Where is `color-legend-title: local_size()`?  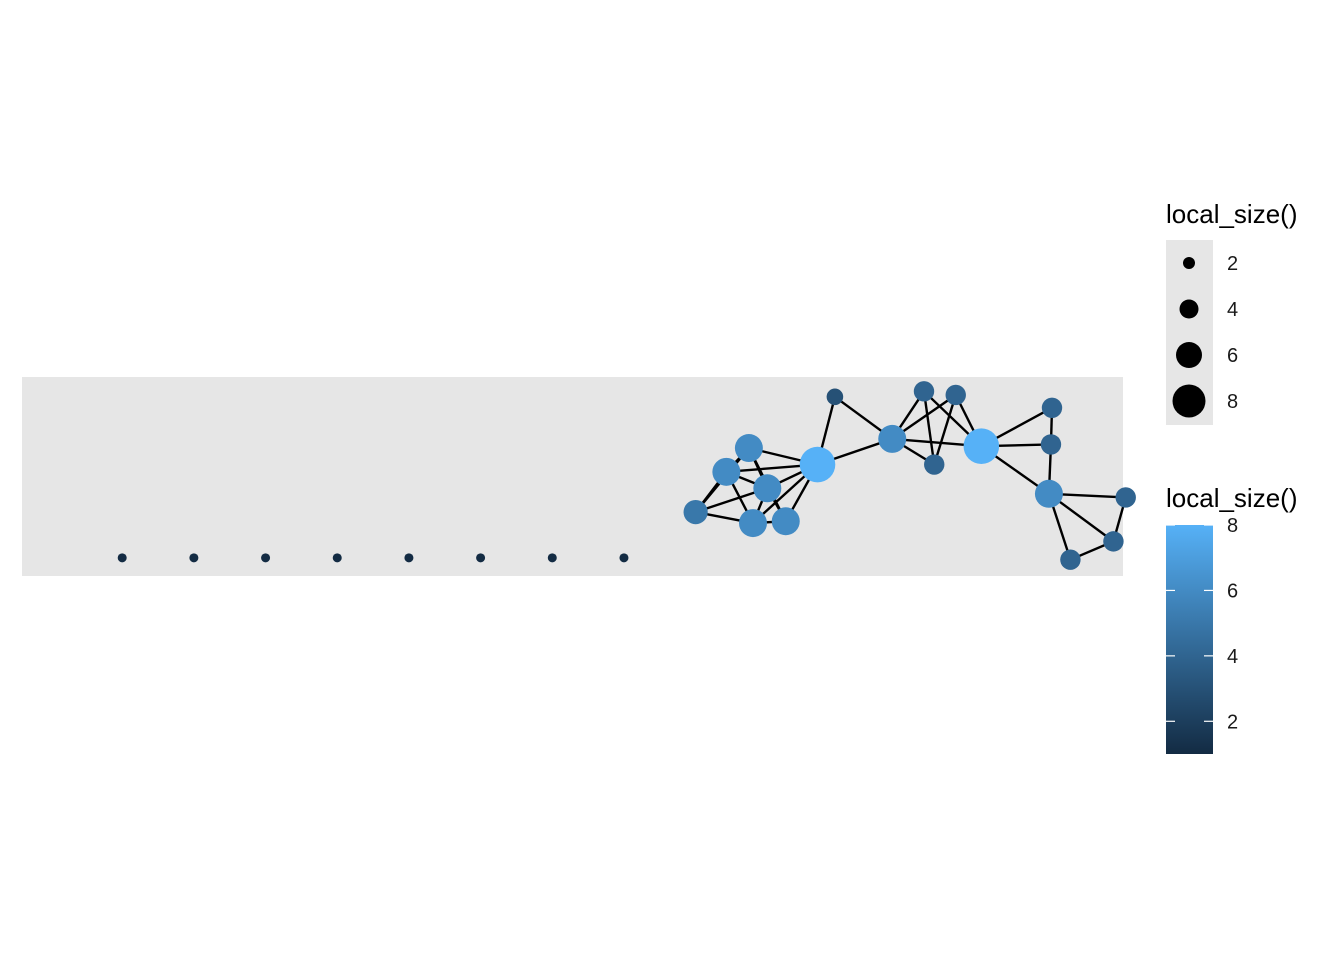
color-legend-title: local_size() is located at coordinates (1232, 498).